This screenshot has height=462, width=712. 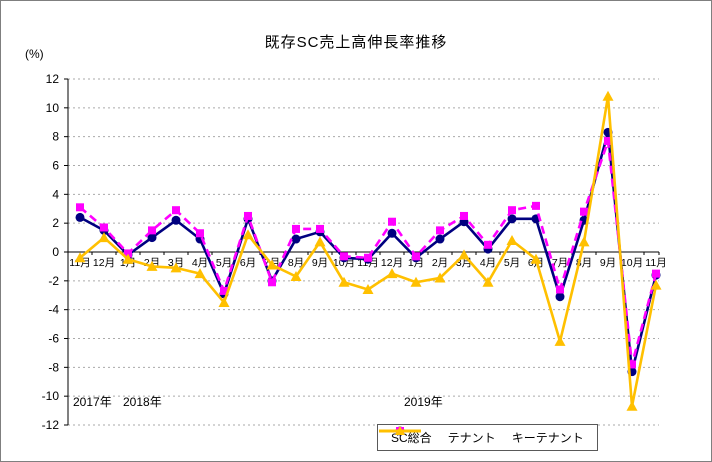 I want to click on y-tick-label: 0, so click(x=55, y=252).